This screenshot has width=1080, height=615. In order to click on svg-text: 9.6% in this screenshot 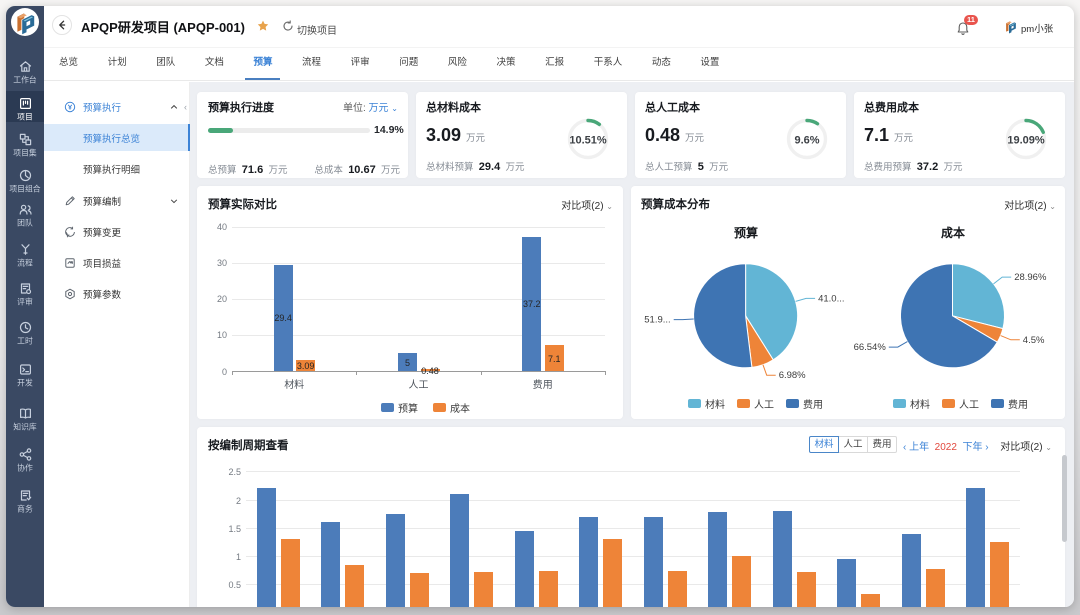, I will do `click(806, 141)`.